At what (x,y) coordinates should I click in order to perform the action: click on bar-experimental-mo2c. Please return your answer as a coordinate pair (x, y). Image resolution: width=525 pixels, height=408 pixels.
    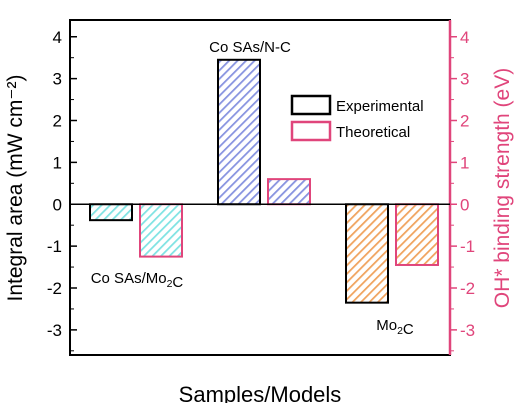
    Looking at the image, I should click on (367, 253).